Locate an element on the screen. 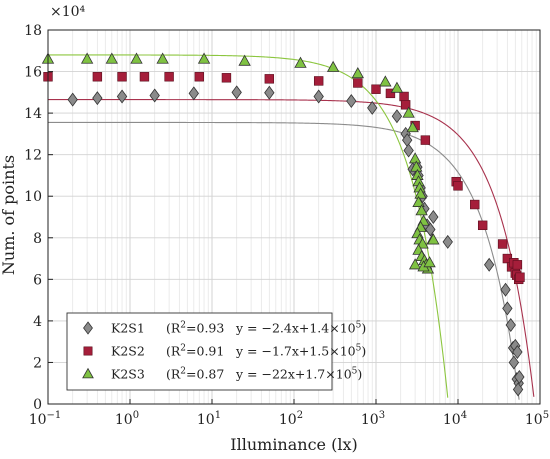 Image resolution: width=550 pixels, height=459 pixels. x-tick-exponent: 1 is located at coordinates (218, 415).